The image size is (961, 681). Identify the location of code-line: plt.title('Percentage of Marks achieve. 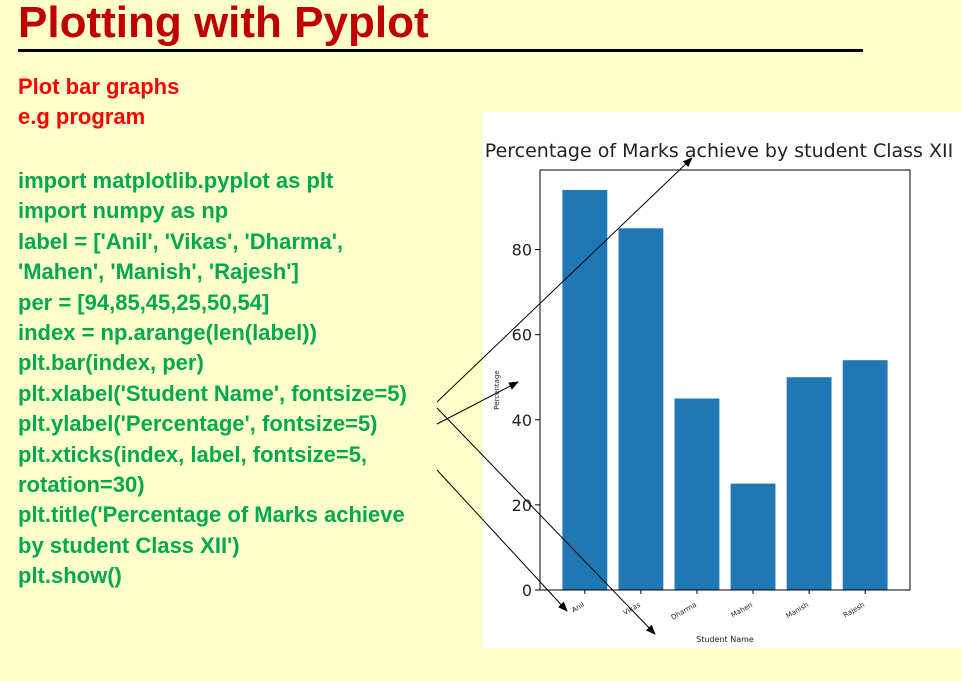
(211, 515).